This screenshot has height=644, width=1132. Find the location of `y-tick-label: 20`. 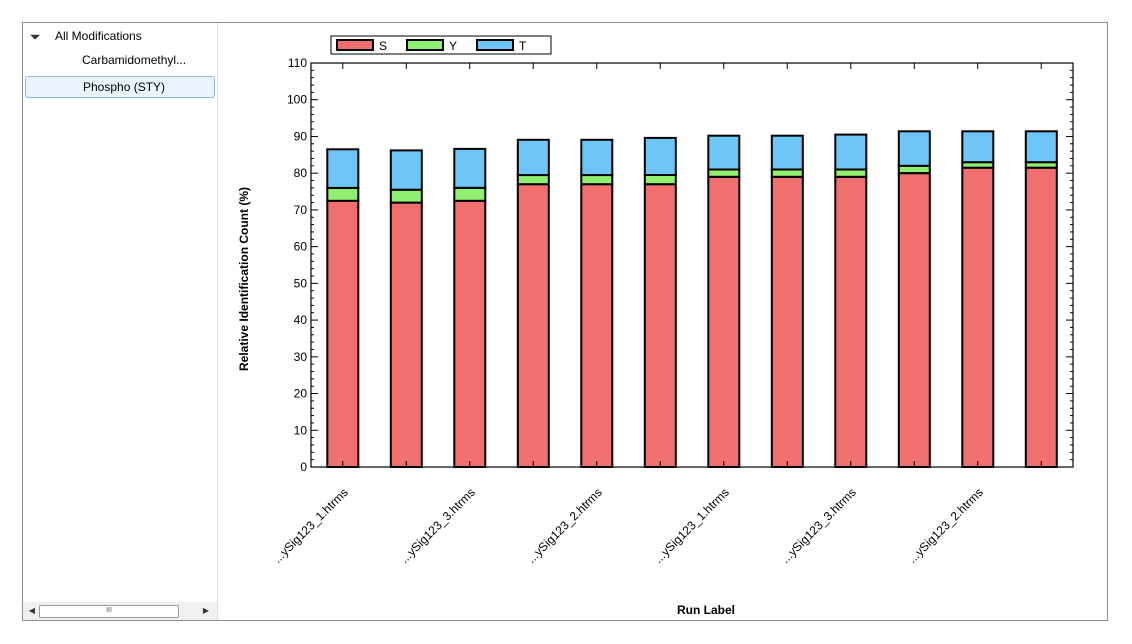

y-tick-label: 20 is located at coordinates (301, 394).